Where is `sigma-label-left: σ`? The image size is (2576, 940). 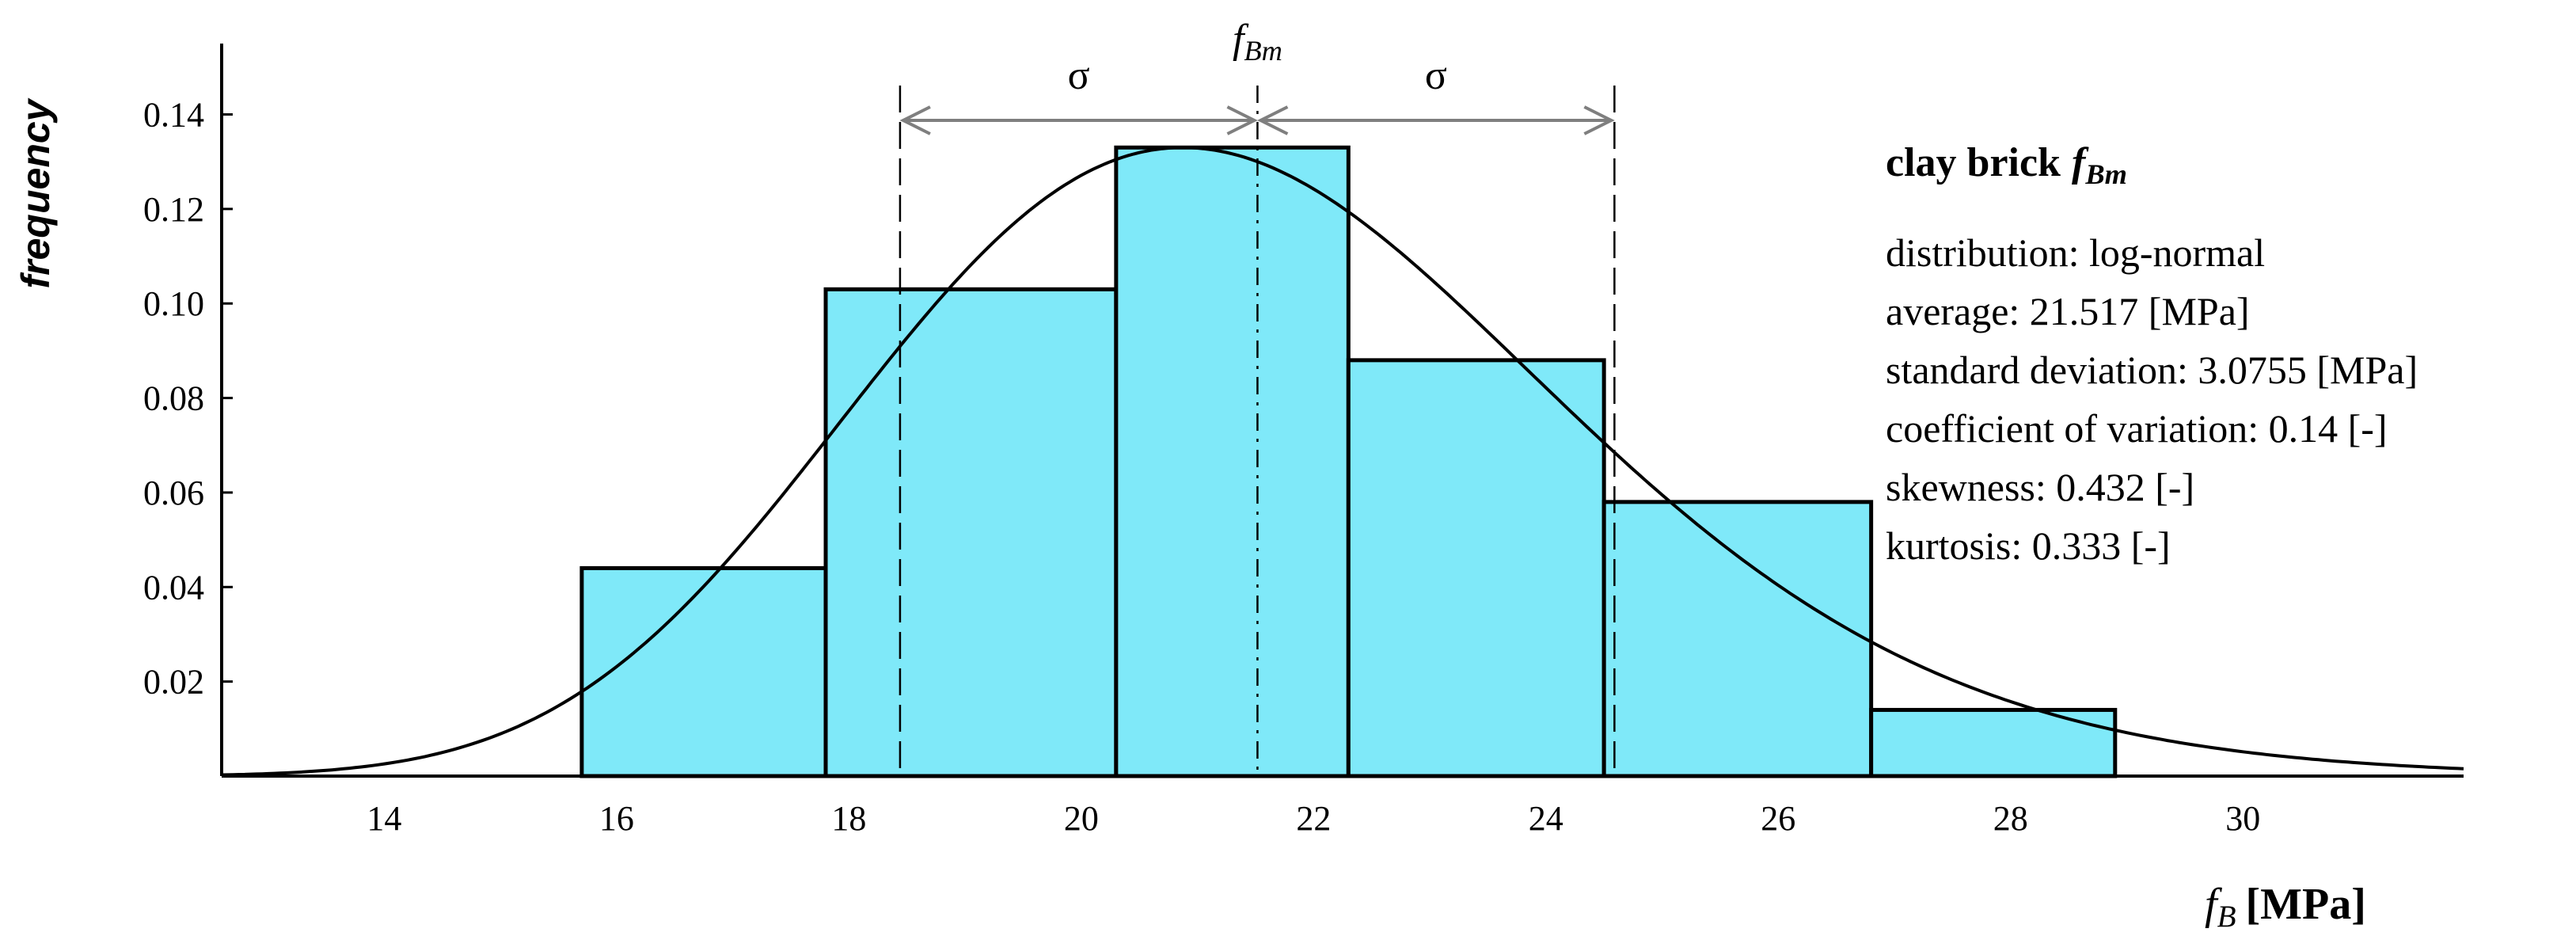 sigma-label-left: σ is located at coordinates (1079, 75).